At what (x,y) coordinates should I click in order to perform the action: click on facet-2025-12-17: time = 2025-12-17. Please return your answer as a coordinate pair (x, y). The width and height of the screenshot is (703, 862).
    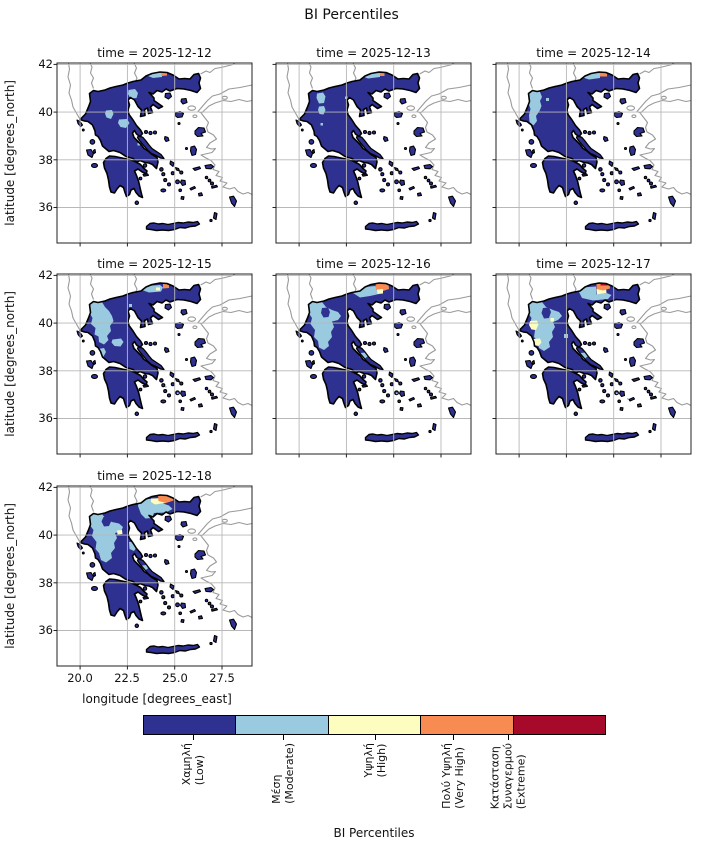
    Looking at the image, I should click on (591, 357).